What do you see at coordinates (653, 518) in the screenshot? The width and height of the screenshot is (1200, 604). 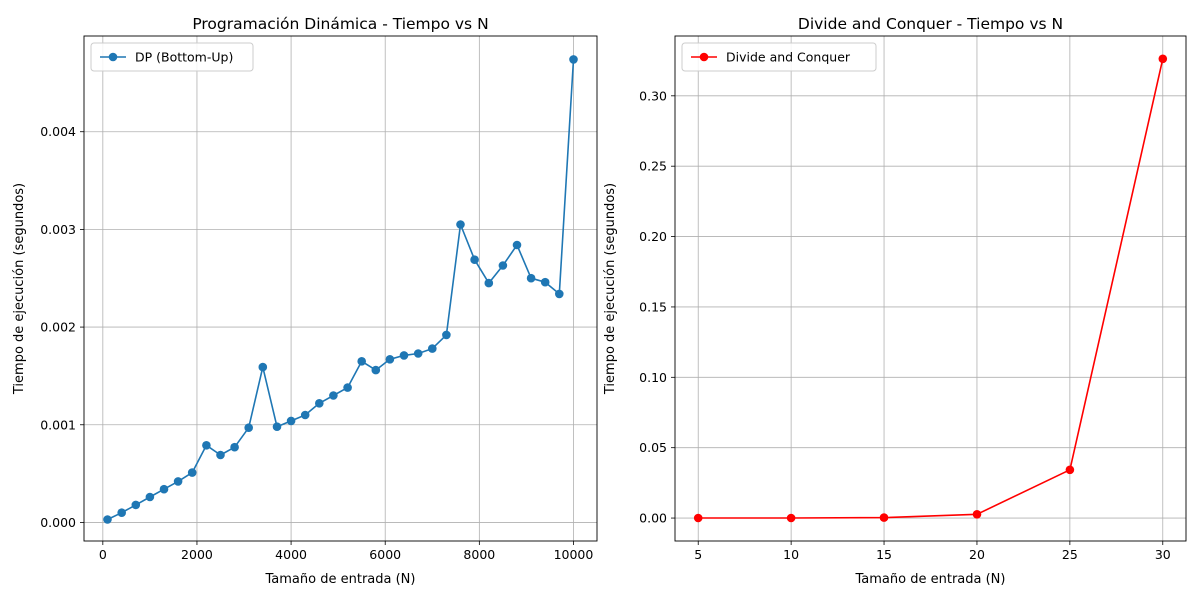 I see `chart2-y-tick-label: 0.00` at bounding box center [653, 518].